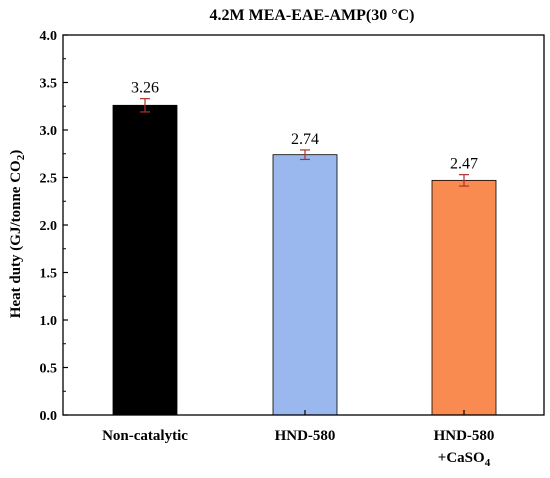  I want to click on y-tick-label: 0.0, so click(49, 416).